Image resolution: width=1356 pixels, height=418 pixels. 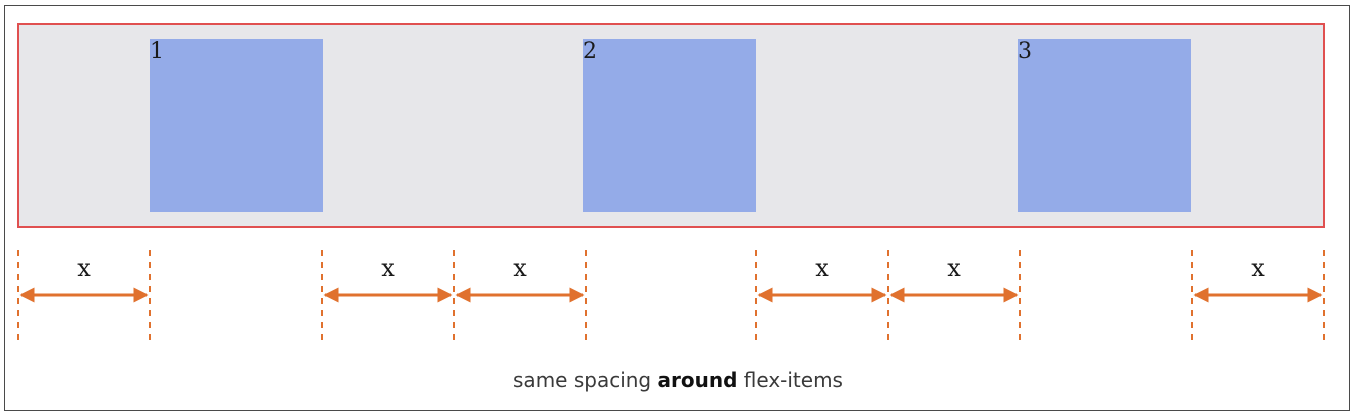 What do you see at coordinates (1258, 268) in the screenshot?
I see `spacing-label-6: x` at bounding box center [1258, 268].